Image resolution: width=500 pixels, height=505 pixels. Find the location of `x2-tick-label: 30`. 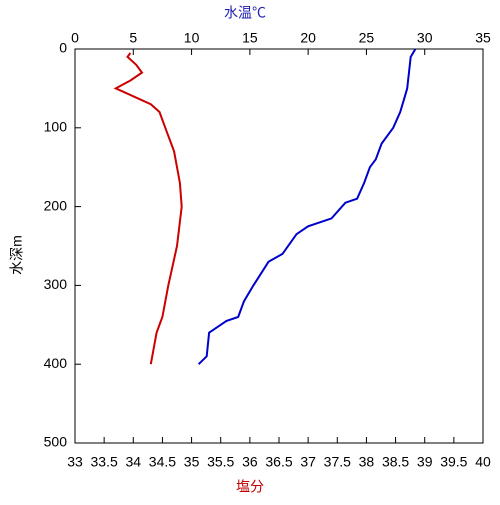

x2-tick-label: 30 is located at coordinates (425, 38).